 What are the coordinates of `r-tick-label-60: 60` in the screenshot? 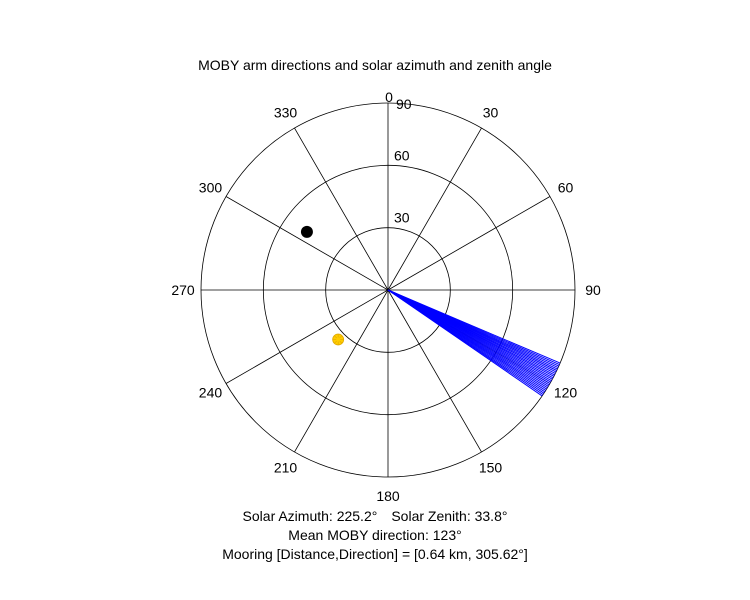 It's located at (402, 155).